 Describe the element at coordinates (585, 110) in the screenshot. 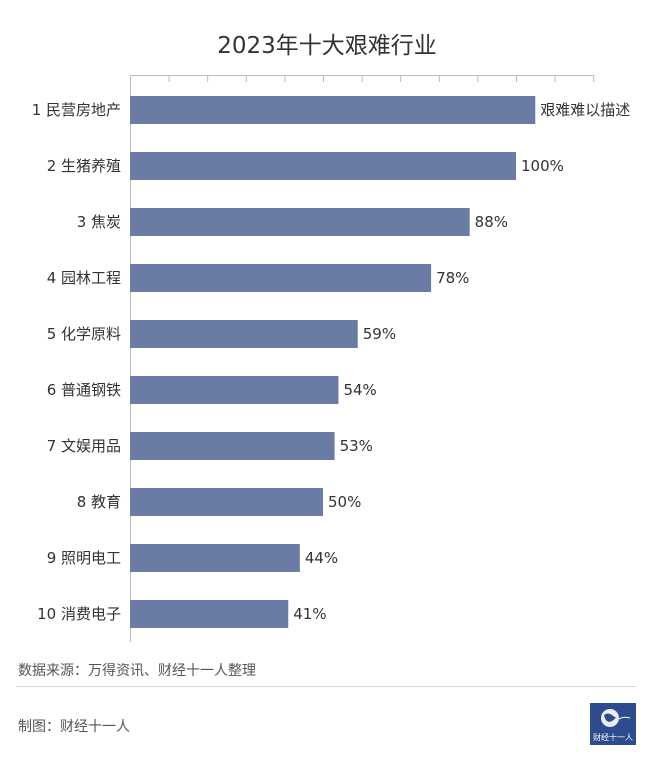

I see `data-label: 艰难难以描述` at that location.